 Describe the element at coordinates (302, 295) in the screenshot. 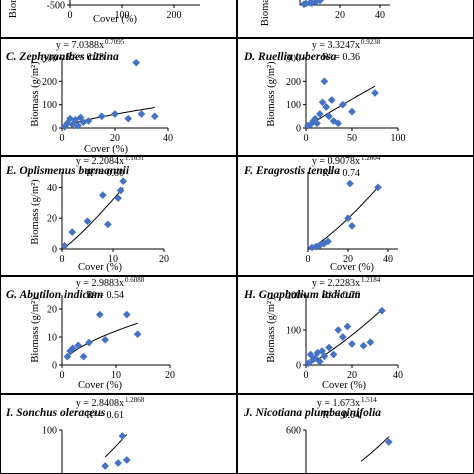

I see `panel-title: H. Gnaphalium indicum` at that location.